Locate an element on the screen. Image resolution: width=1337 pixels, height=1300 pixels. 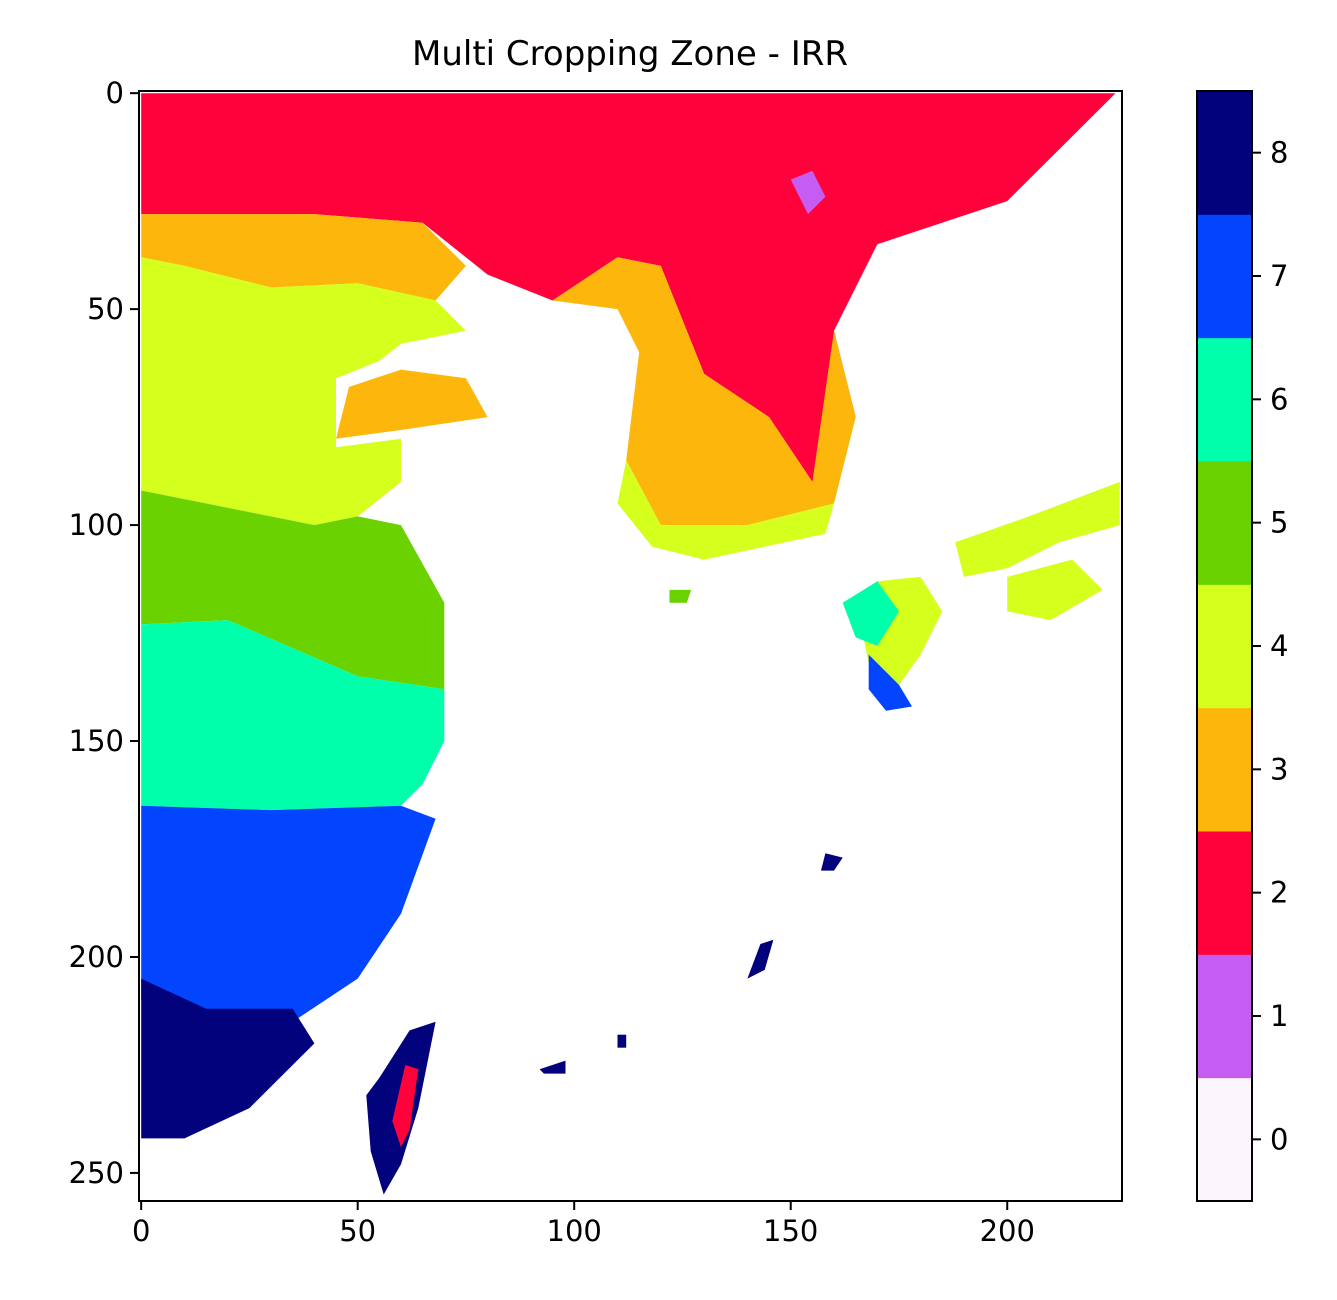
x-tick-label-4: 200 is located at coordinates (1007, 1231).